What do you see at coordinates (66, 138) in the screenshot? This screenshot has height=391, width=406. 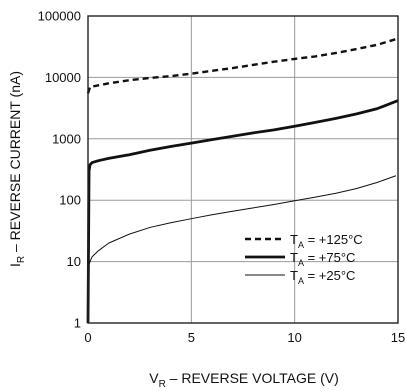 I see `y-tick-label: 1000` at bounding box center [66, 138].